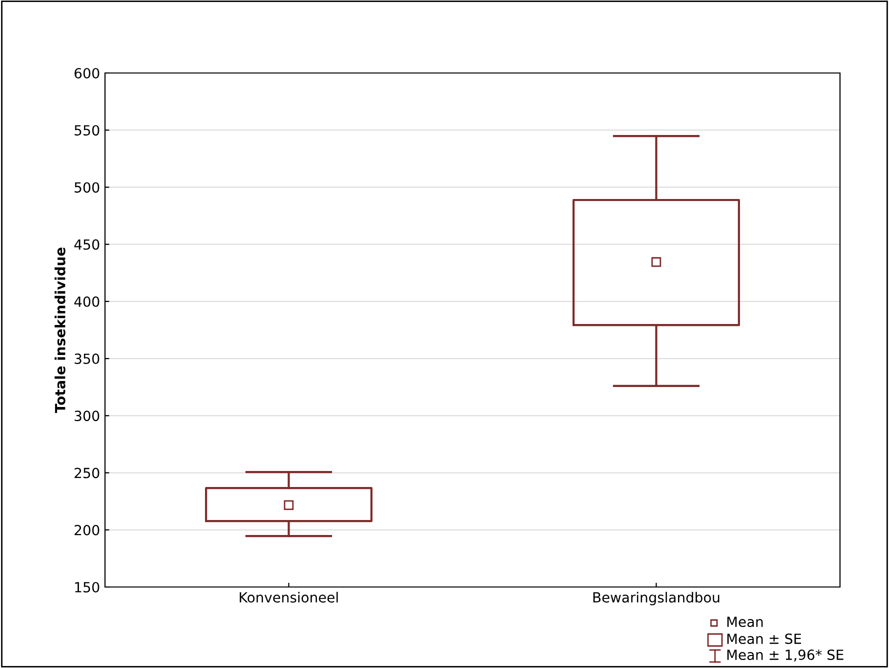  I want to click on y-tick-label: 600, so click(87, 73).